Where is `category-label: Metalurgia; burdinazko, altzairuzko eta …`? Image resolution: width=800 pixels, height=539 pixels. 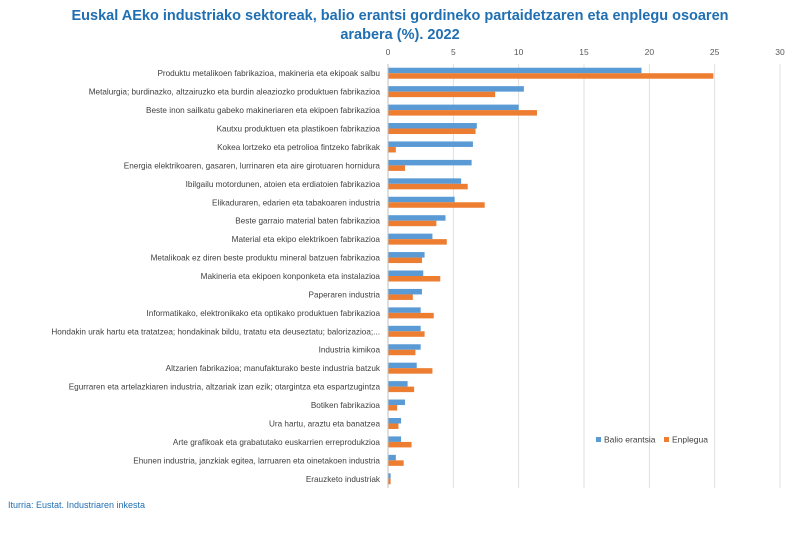 category-label: Metalurgia; burdinazko, altzairuzko eta … is located at coordinates (235, 92).